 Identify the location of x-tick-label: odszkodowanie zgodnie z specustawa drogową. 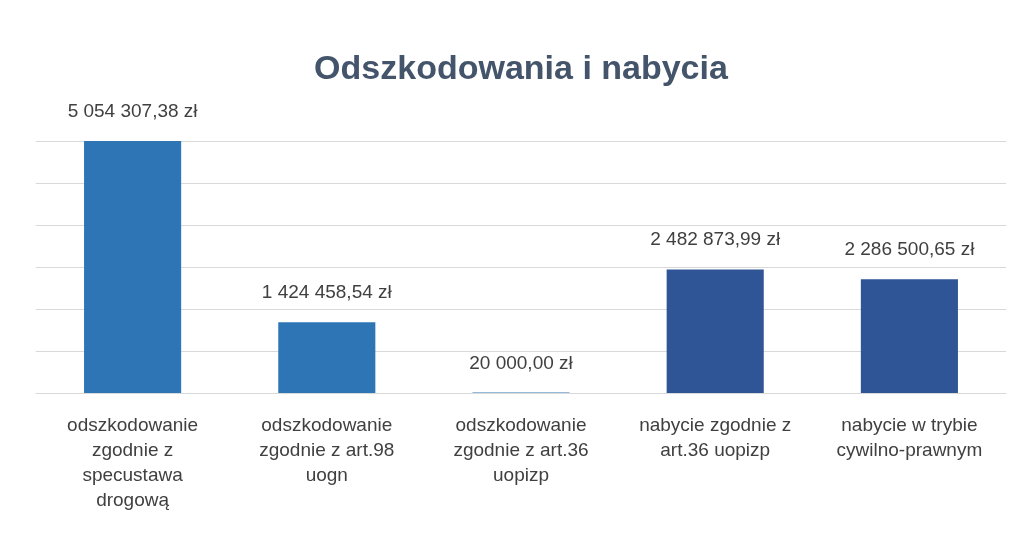
(133, 462).